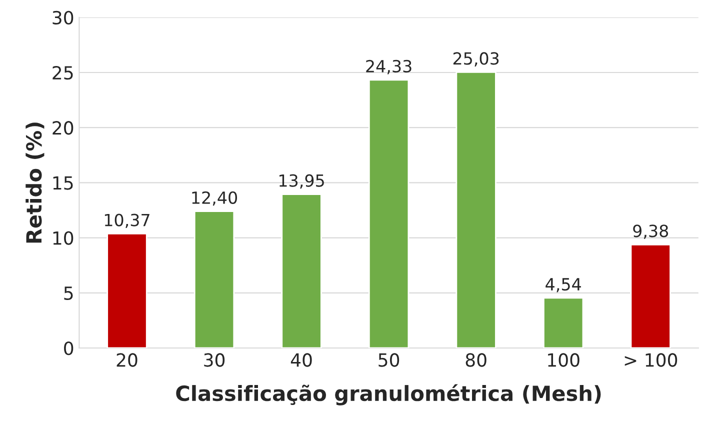 This screenshot has width=720, height=435. What do you see at coordinates (214, 360) in the screenshot?
I see `x-tick-label: 30` at bounding box center [214, 360].